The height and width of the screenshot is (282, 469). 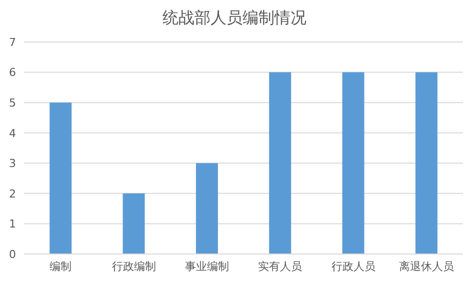 I want to click on y-tick-label: 5, so click(x=12, y=103).